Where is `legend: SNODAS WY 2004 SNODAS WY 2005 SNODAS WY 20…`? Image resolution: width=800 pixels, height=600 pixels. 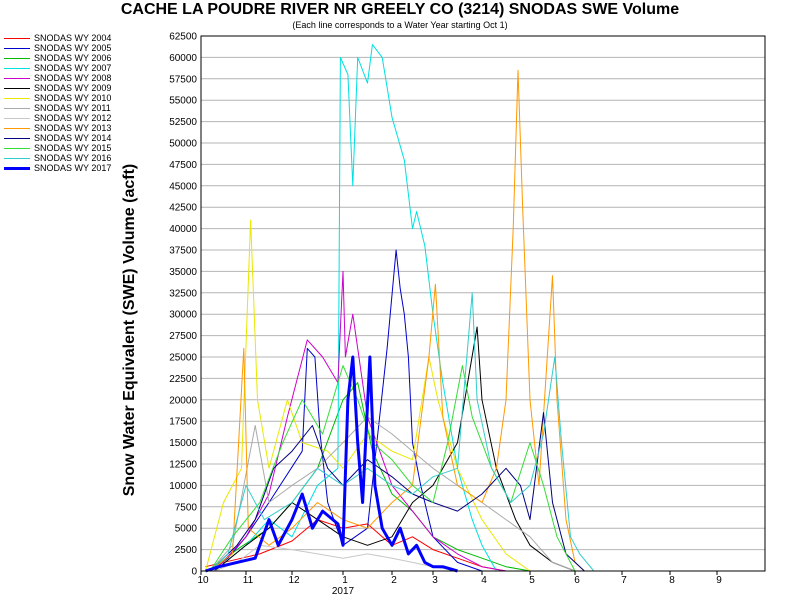 legend: SNODAS WY 2004 SNODAS WY 2005 SNODAS WY 20… is located at coordinates (69, 103).